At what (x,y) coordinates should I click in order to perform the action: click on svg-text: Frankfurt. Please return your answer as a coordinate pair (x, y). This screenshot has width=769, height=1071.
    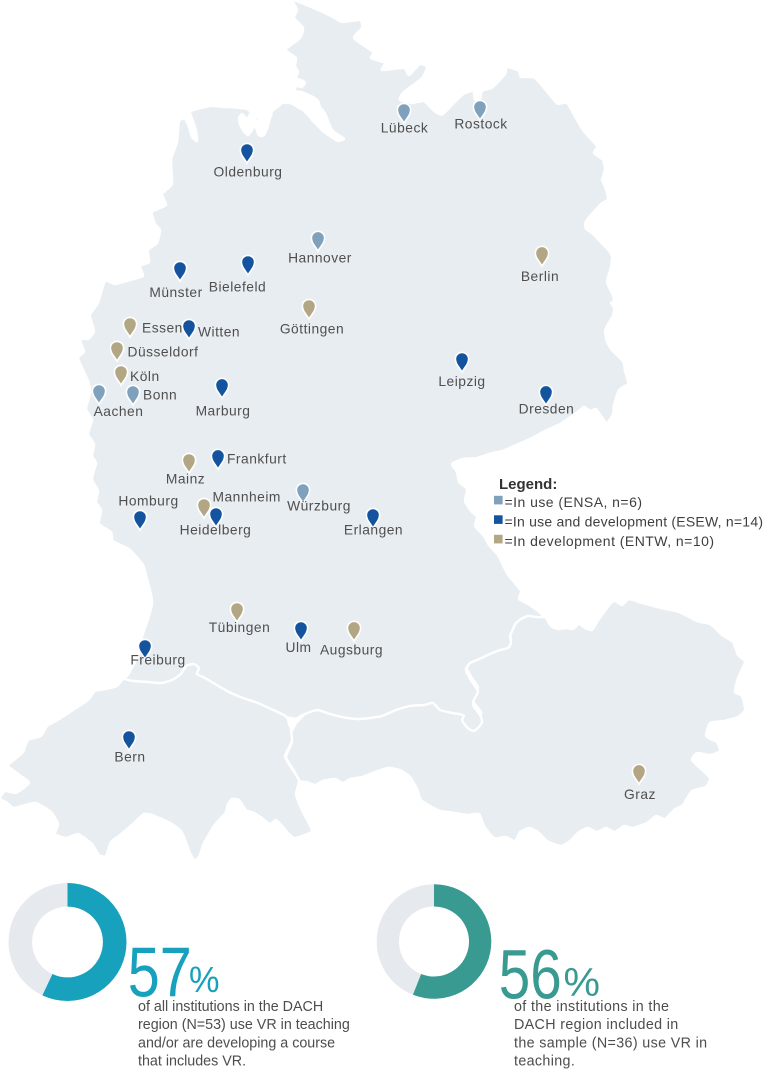
    Looking at the image, I should click on (257, 459).